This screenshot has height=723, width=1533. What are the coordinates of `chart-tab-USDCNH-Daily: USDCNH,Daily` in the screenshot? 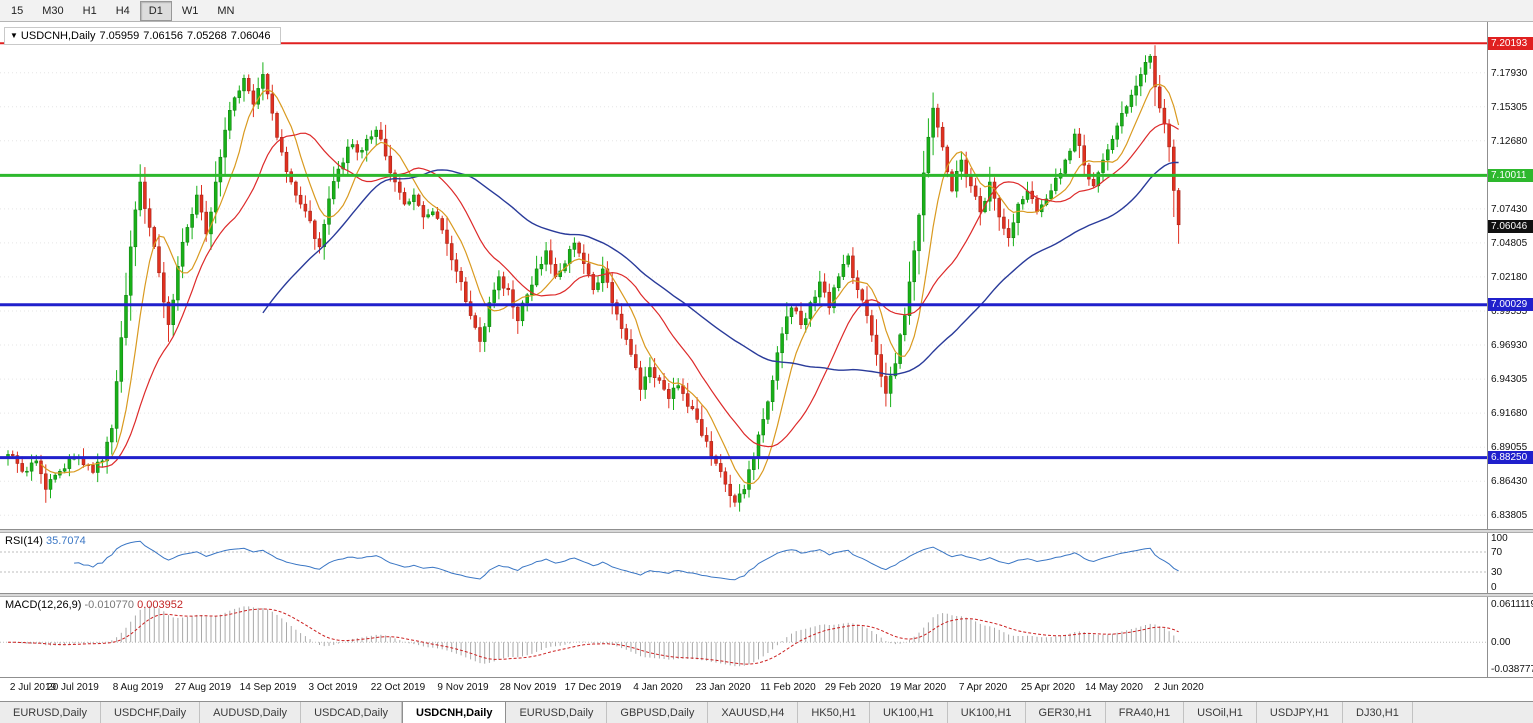 It's located at (454, 712).